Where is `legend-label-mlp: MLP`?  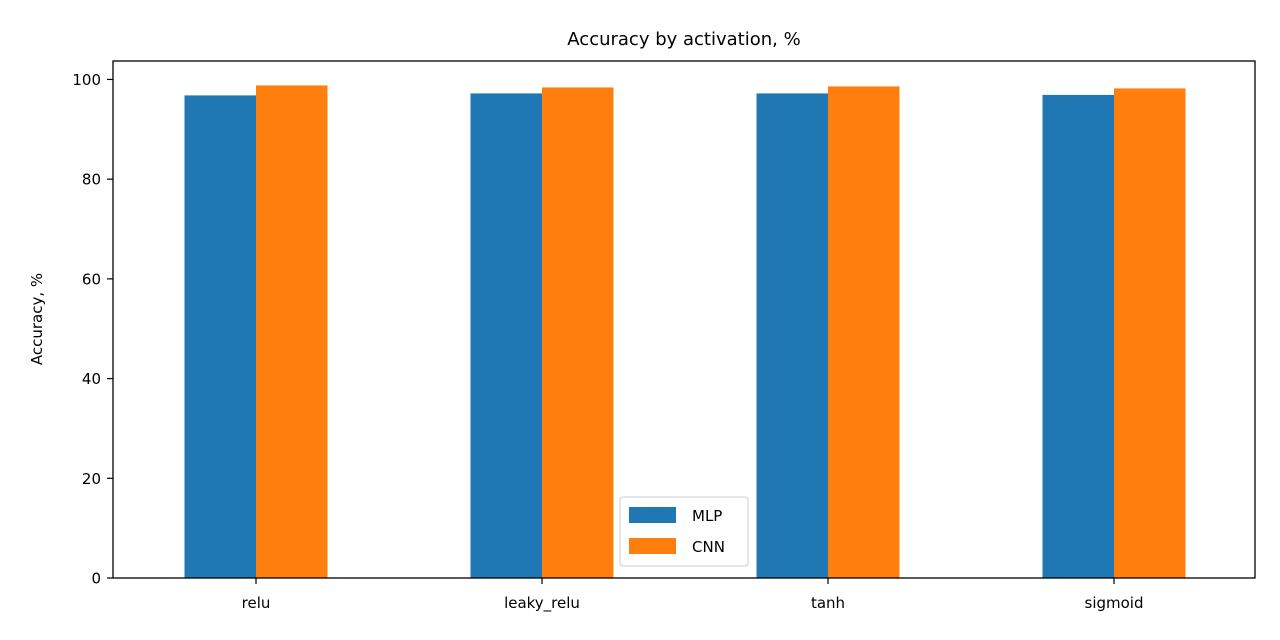 legend-label-mlp: MLP is located at coordinates (707, 516).